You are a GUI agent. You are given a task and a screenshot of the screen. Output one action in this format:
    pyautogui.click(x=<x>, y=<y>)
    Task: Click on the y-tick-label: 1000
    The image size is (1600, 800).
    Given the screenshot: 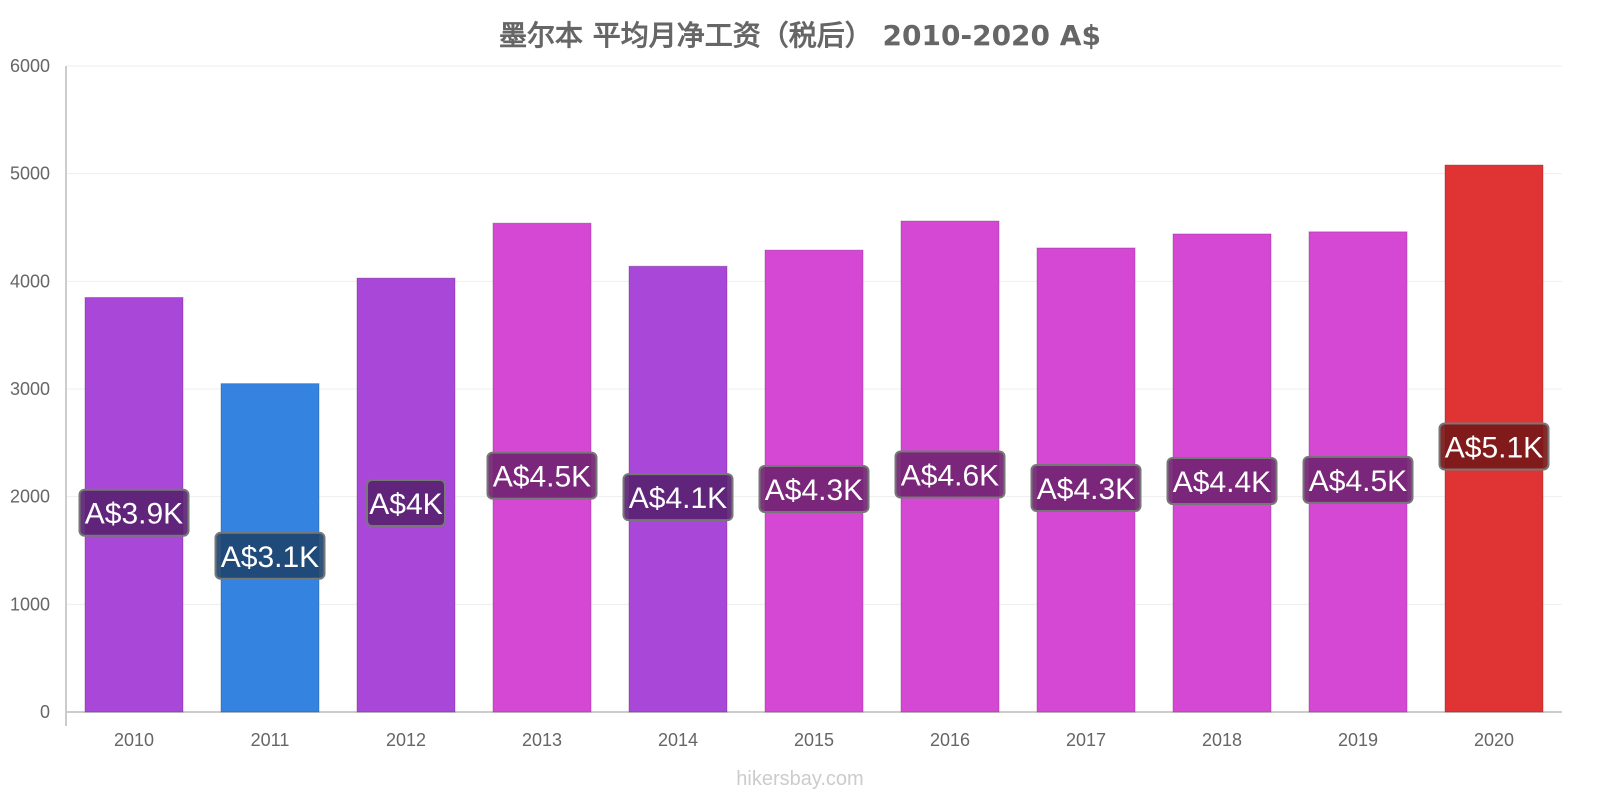 What is the action you would take?
    pyautogui.click(x=30, y=604)
    